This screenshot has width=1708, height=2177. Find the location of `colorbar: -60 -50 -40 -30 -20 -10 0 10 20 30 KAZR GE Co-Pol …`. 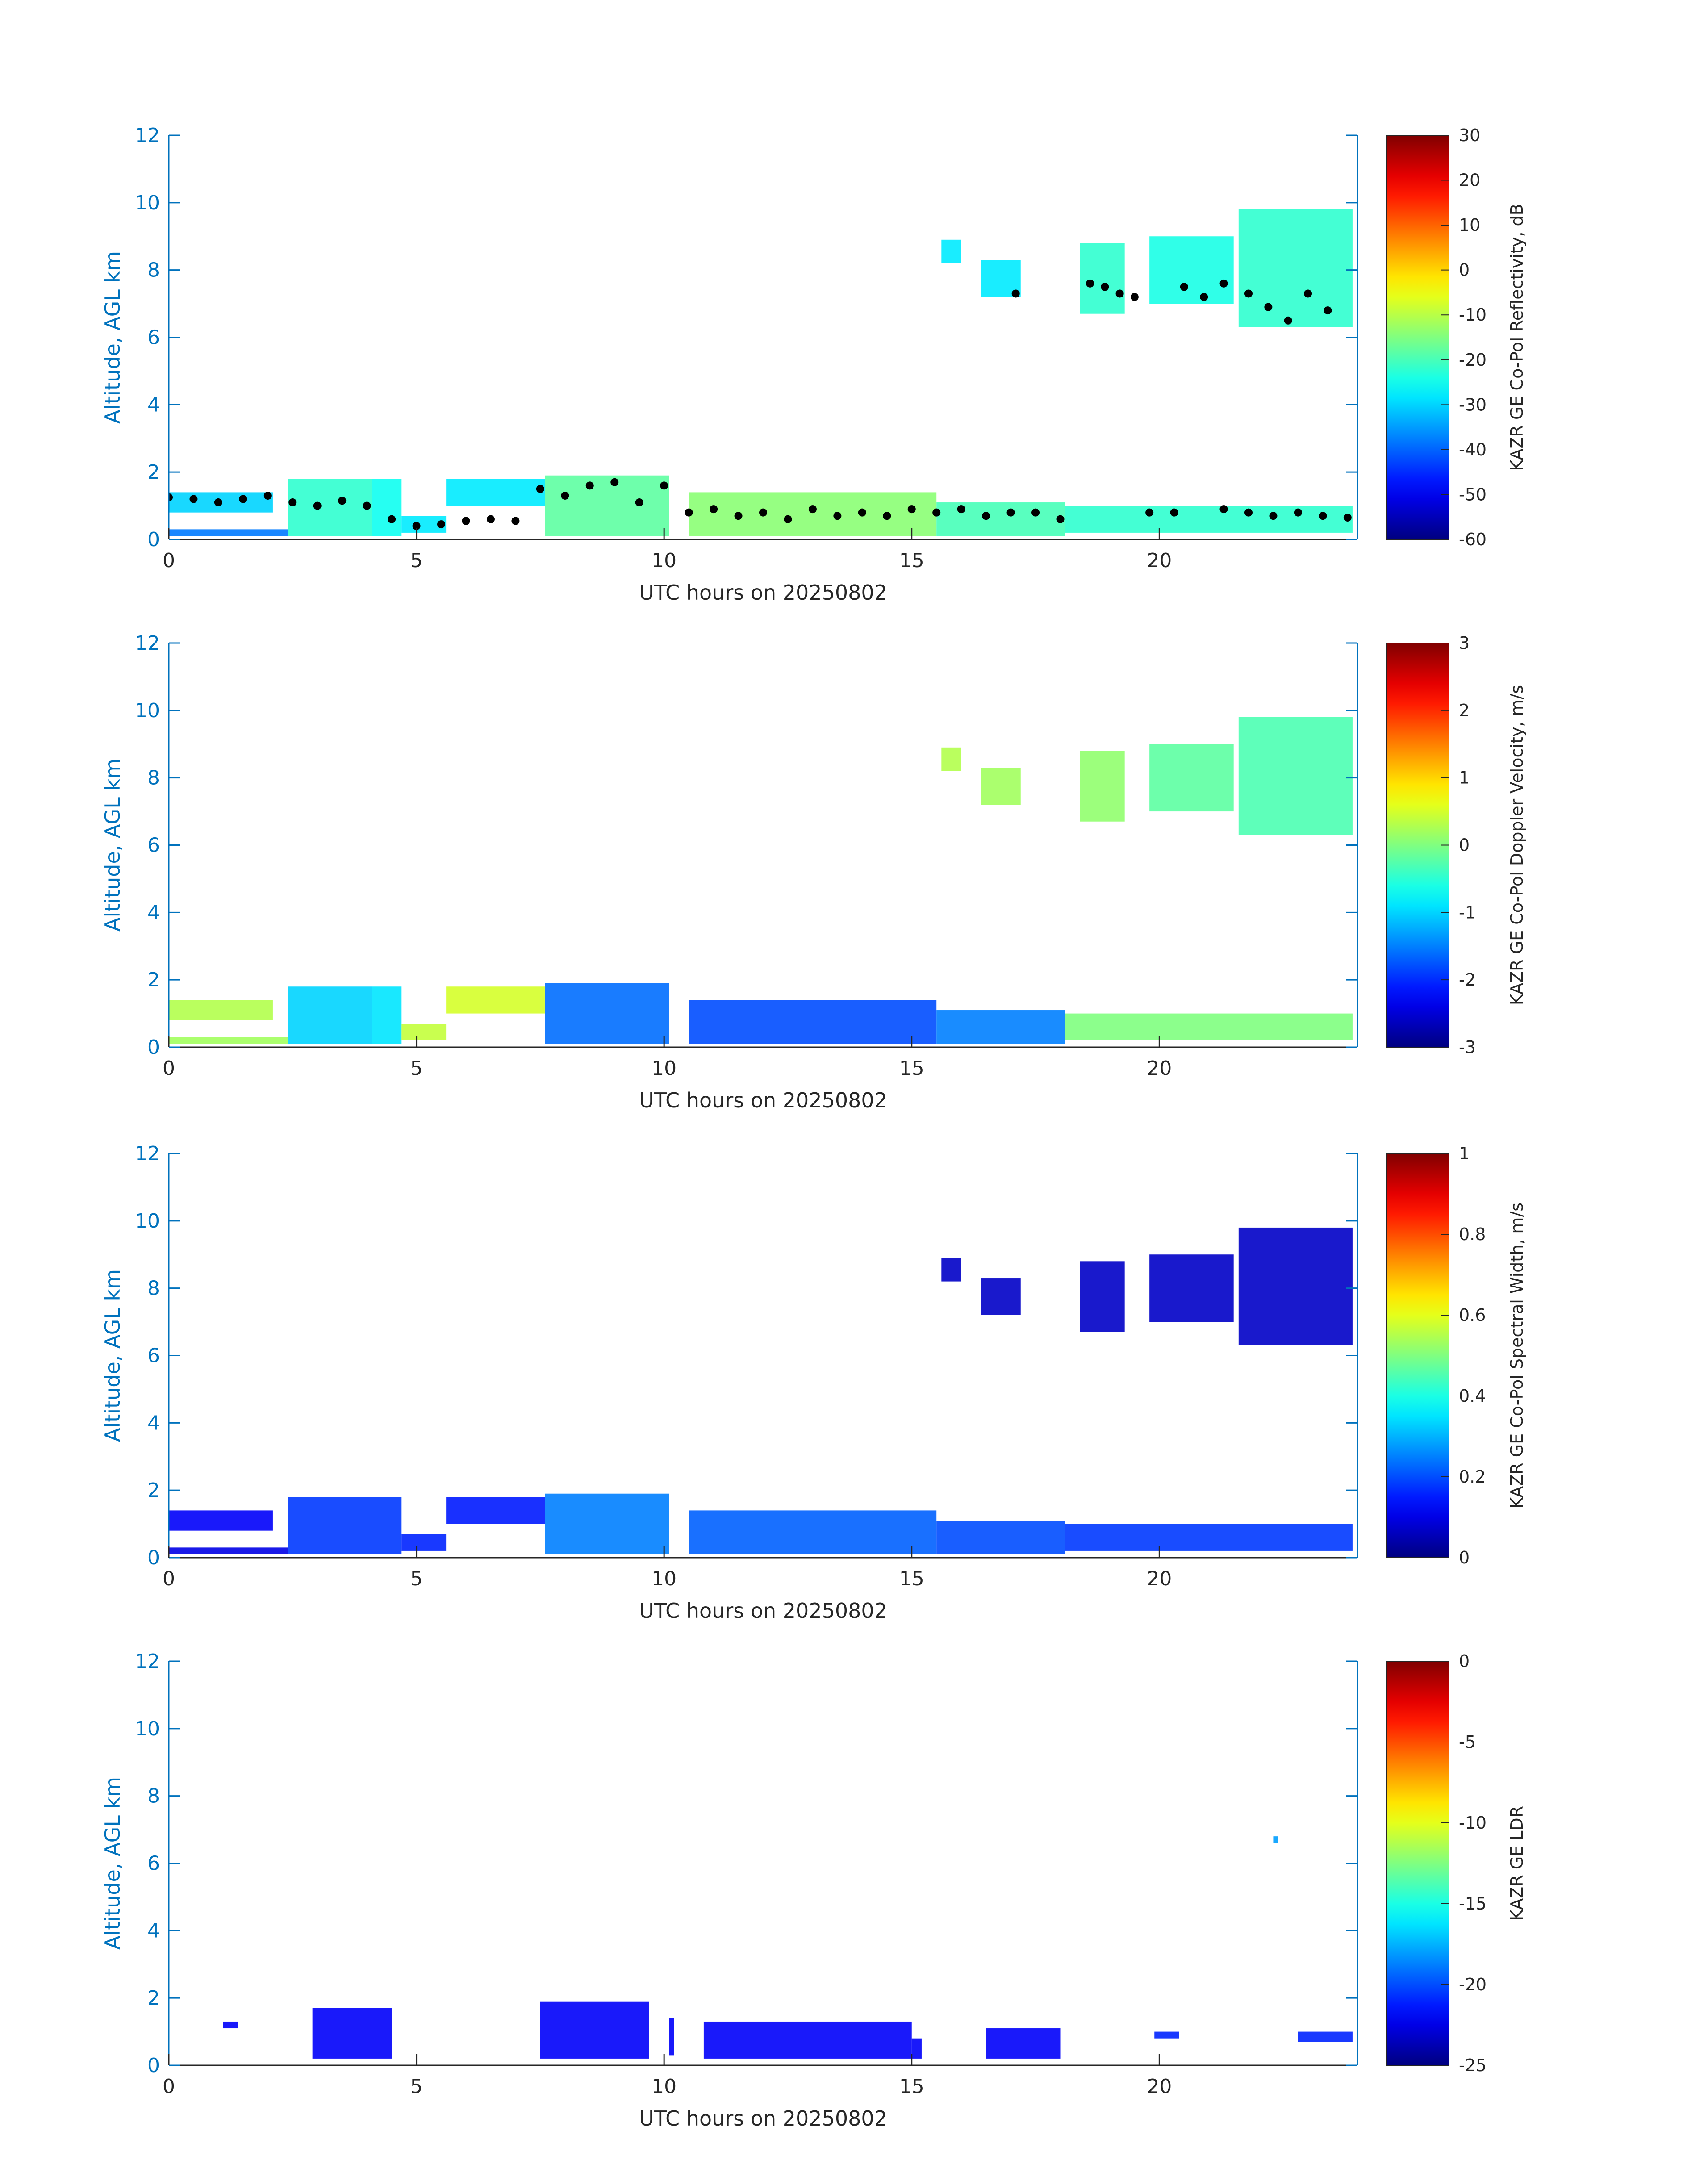

colorbar: -60 -50 -40 -30 -20 -10 0 10 20 30 KAZR GE Co-Pol … is located at coordinates (1456, 337).